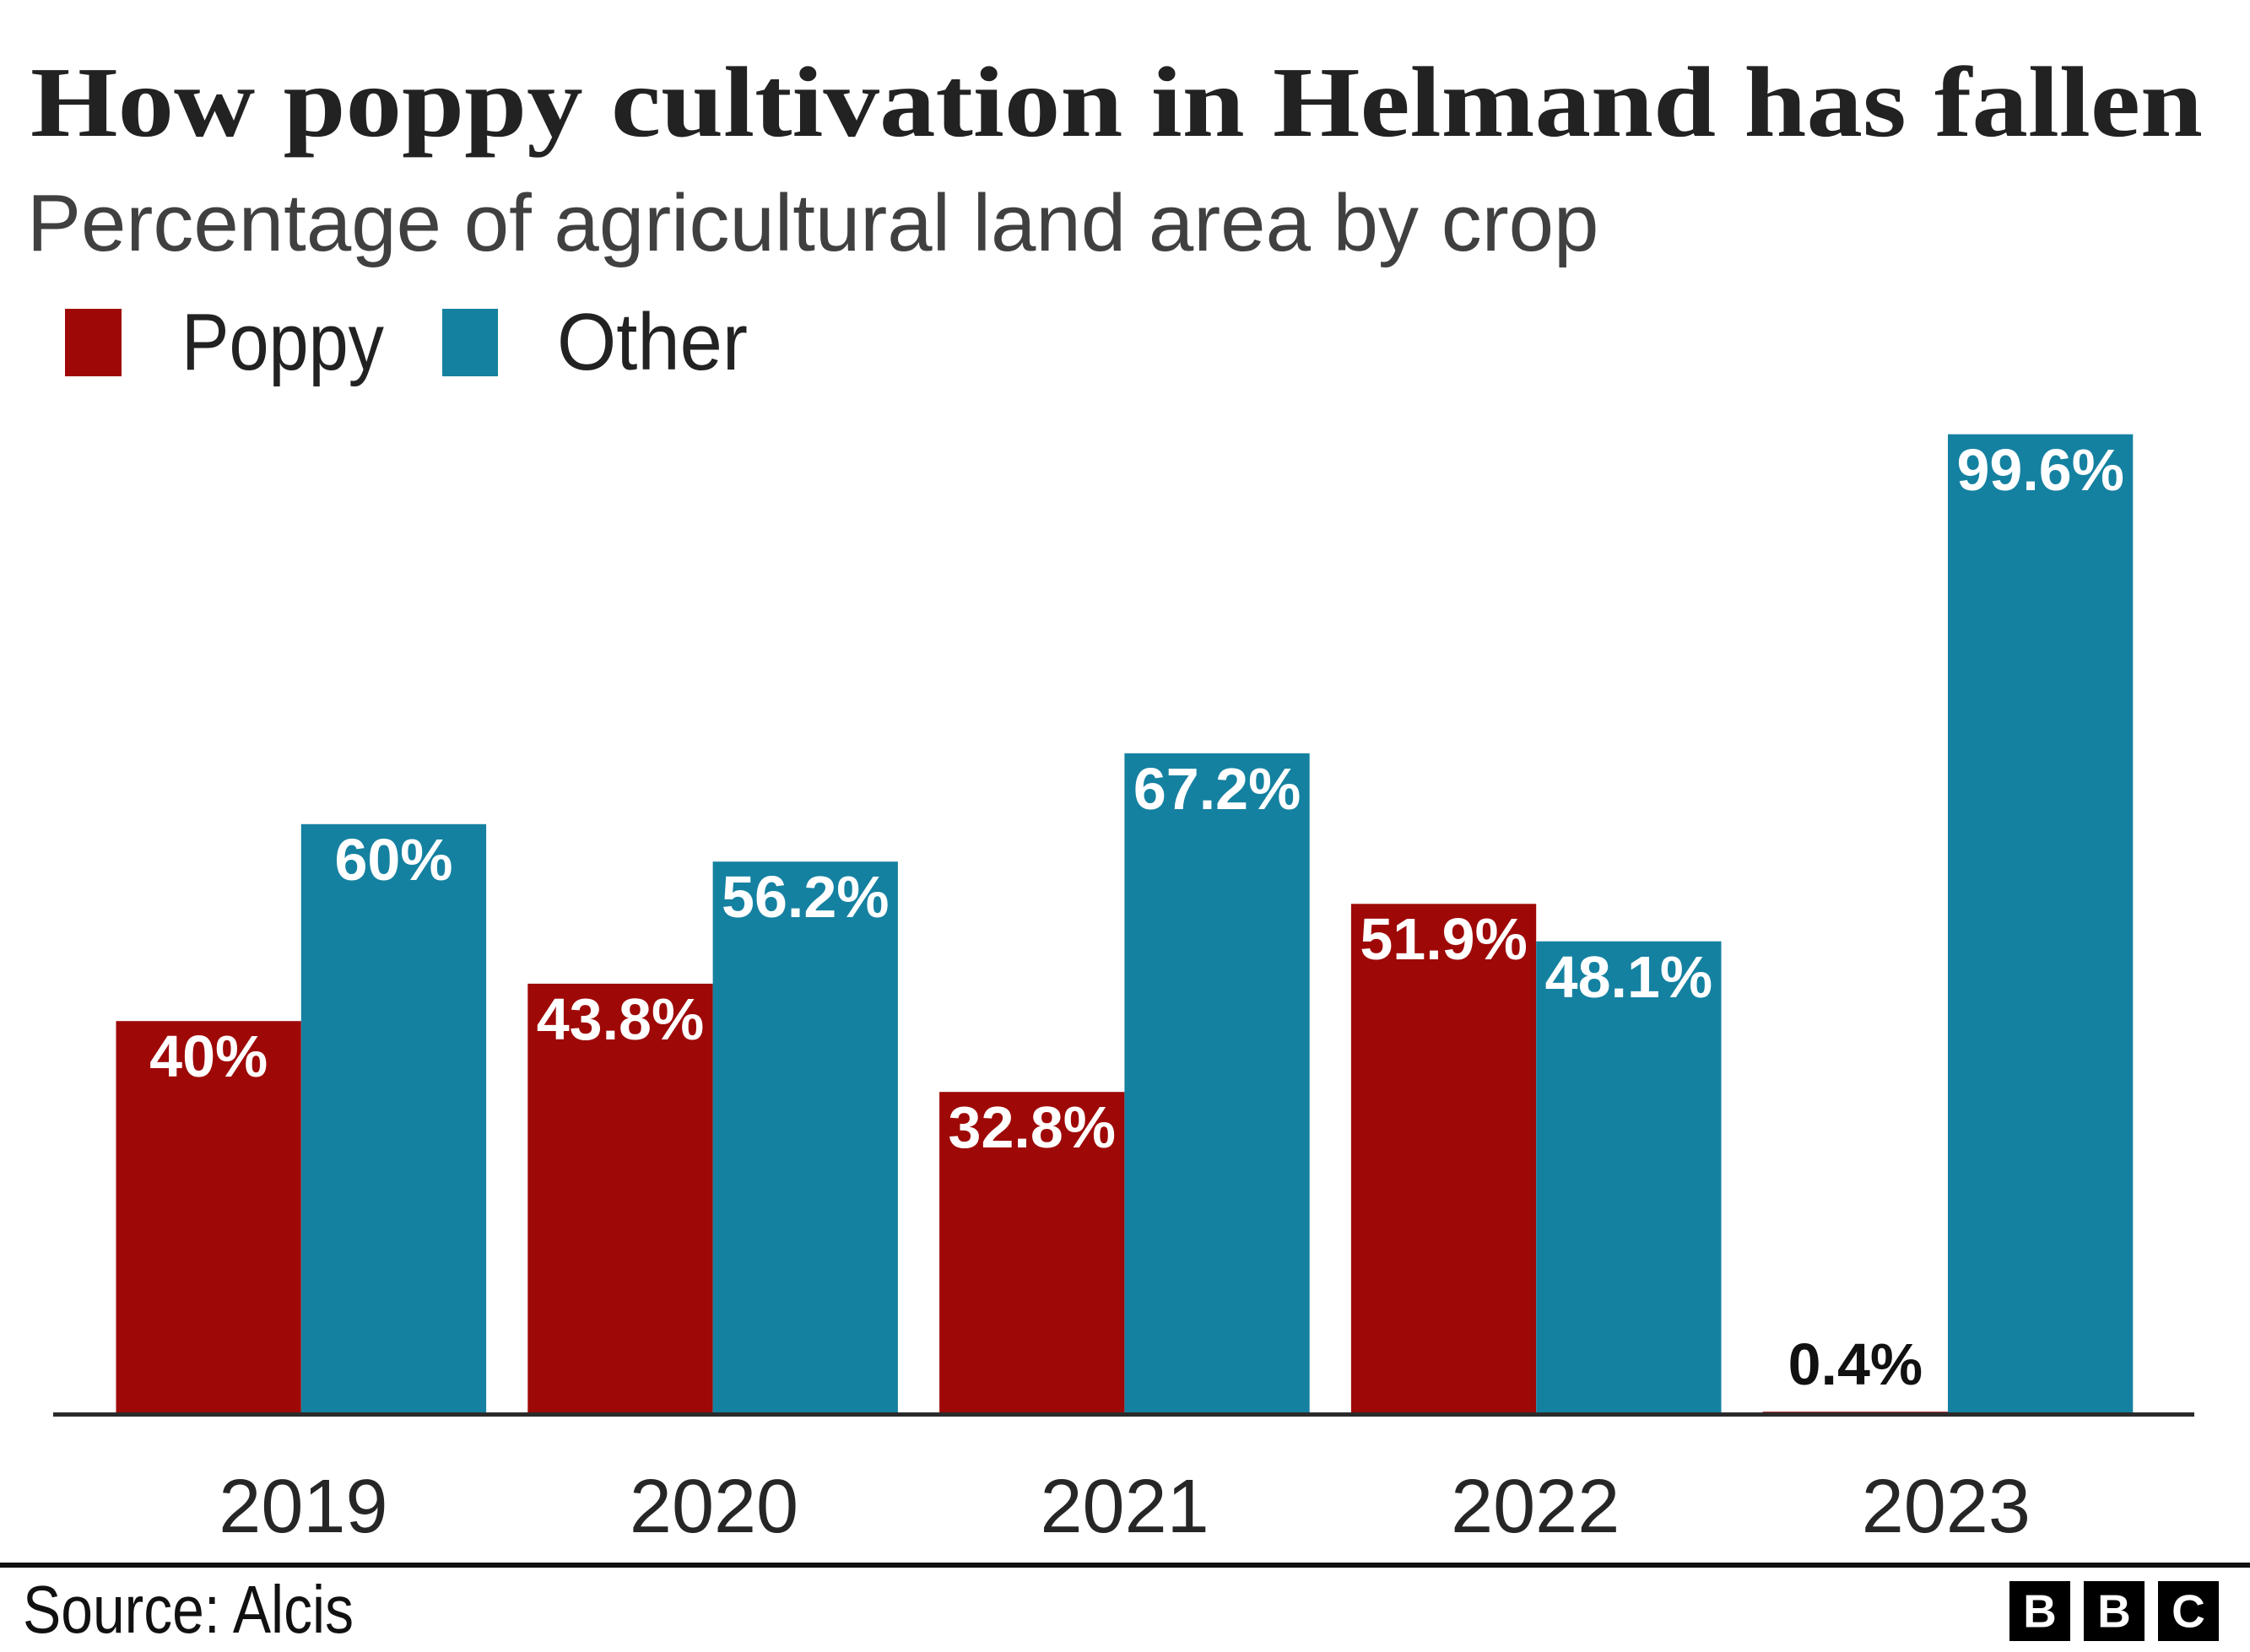  I want to click on svg-text: 2020, so click(714, 1507).